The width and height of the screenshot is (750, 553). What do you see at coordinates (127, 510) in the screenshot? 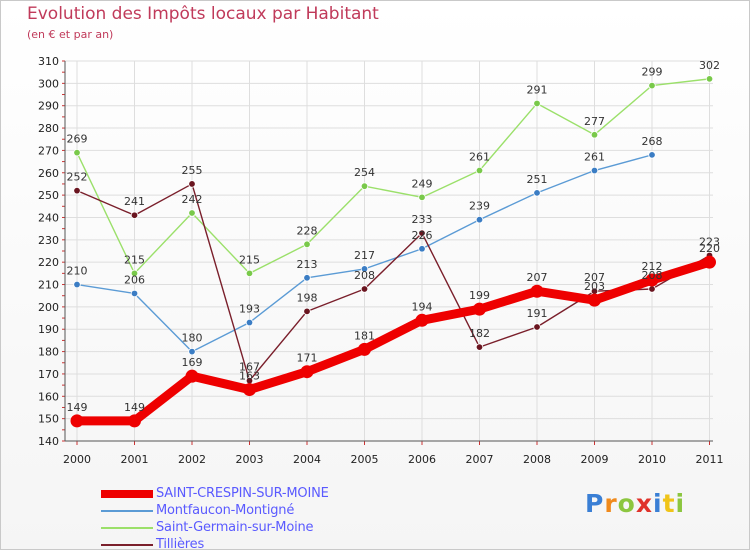
I see `legend-swatch-montfaucon` at bounding box center [127, 510].